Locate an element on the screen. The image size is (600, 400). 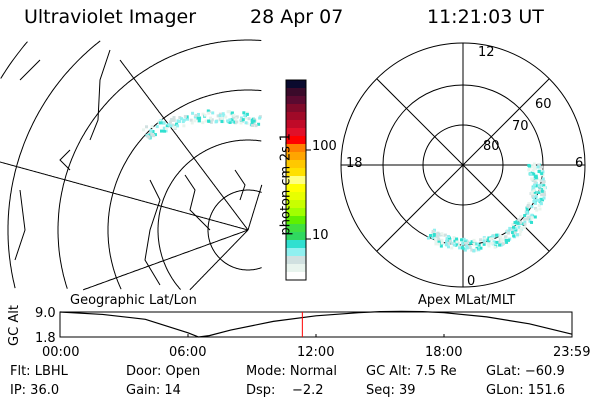
colorbar is located at coordinates (298, 180).